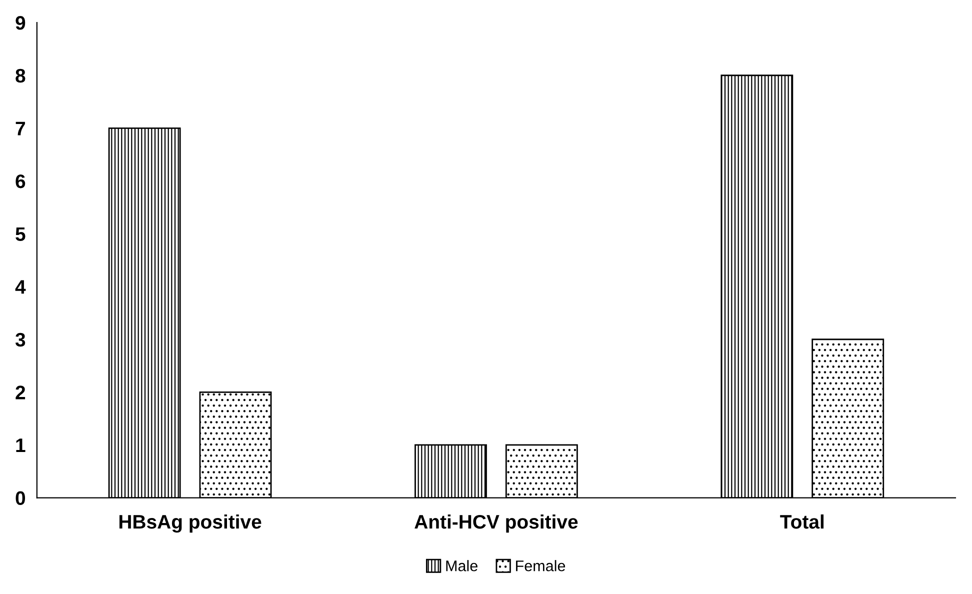 The image size is (972, 594). What do you see at coordinates (462, 566) in the screenshot?
I see `legend-label: Male` at bounding box center [462, 566].